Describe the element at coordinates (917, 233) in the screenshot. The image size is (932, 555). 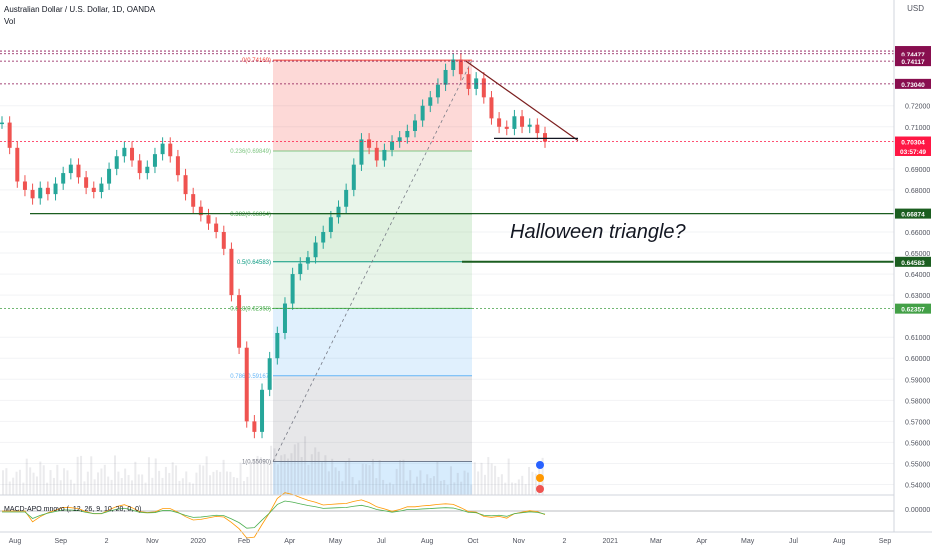
I see `y-tick-label: 0.66000` at that location.